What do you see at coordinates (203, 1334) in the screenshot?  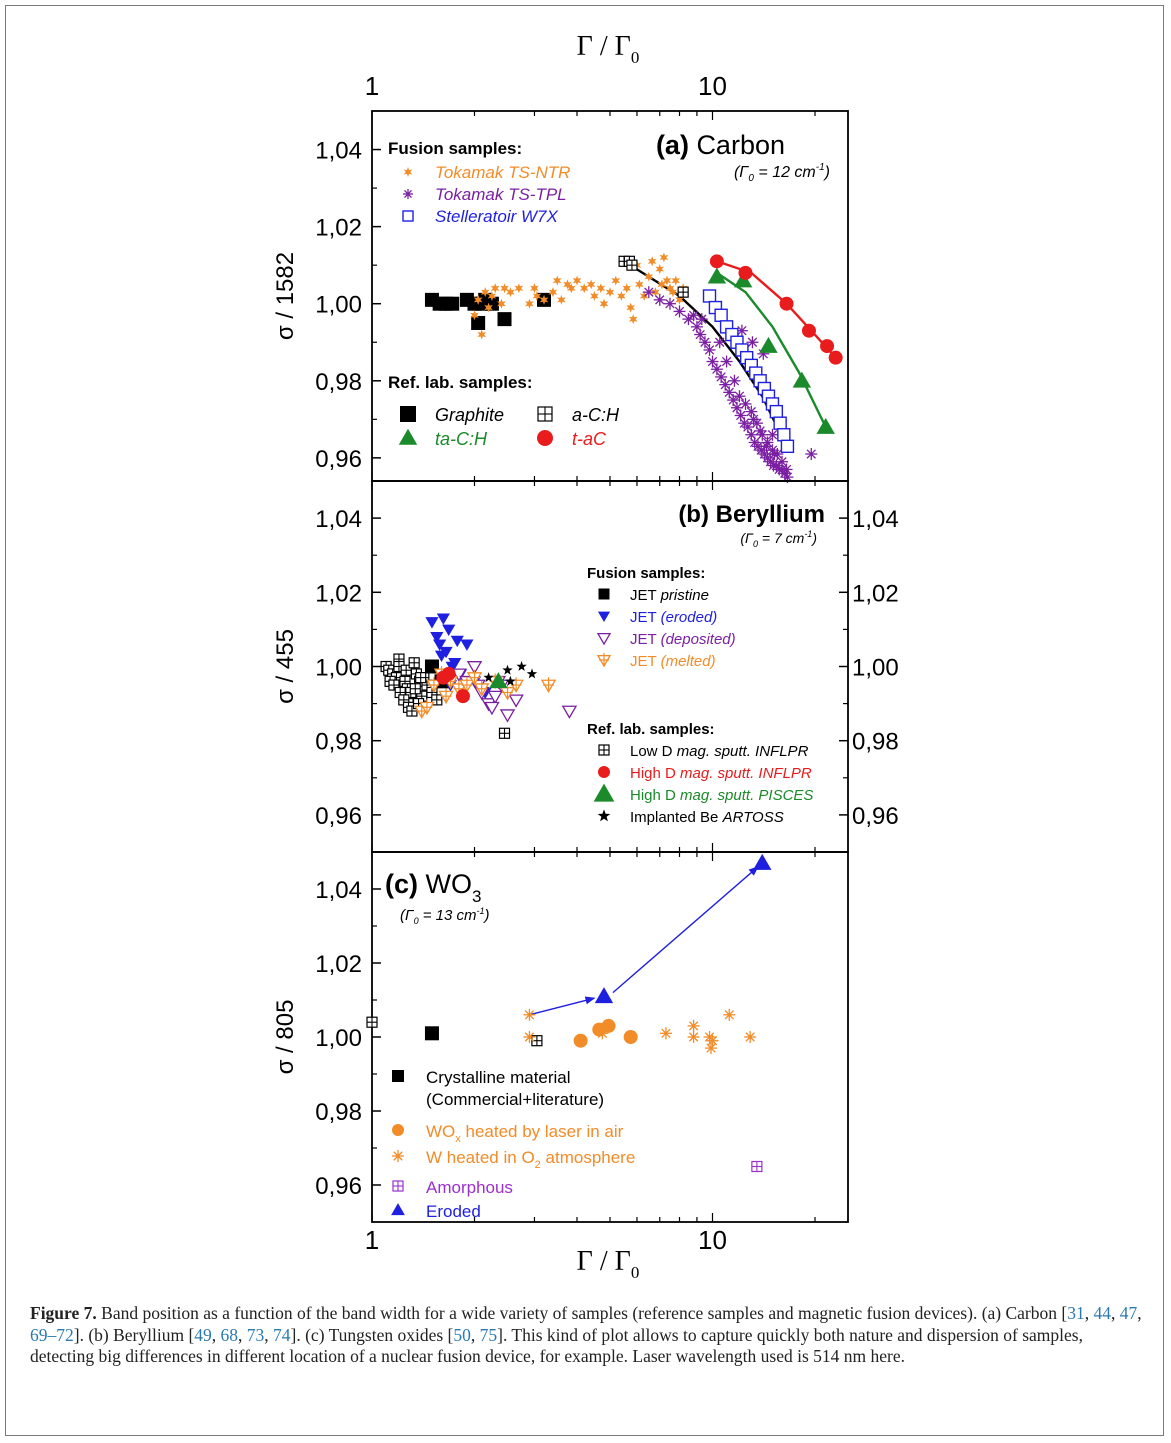 I see `caption-reference-link: 49` at bounding box center [203, 1334].